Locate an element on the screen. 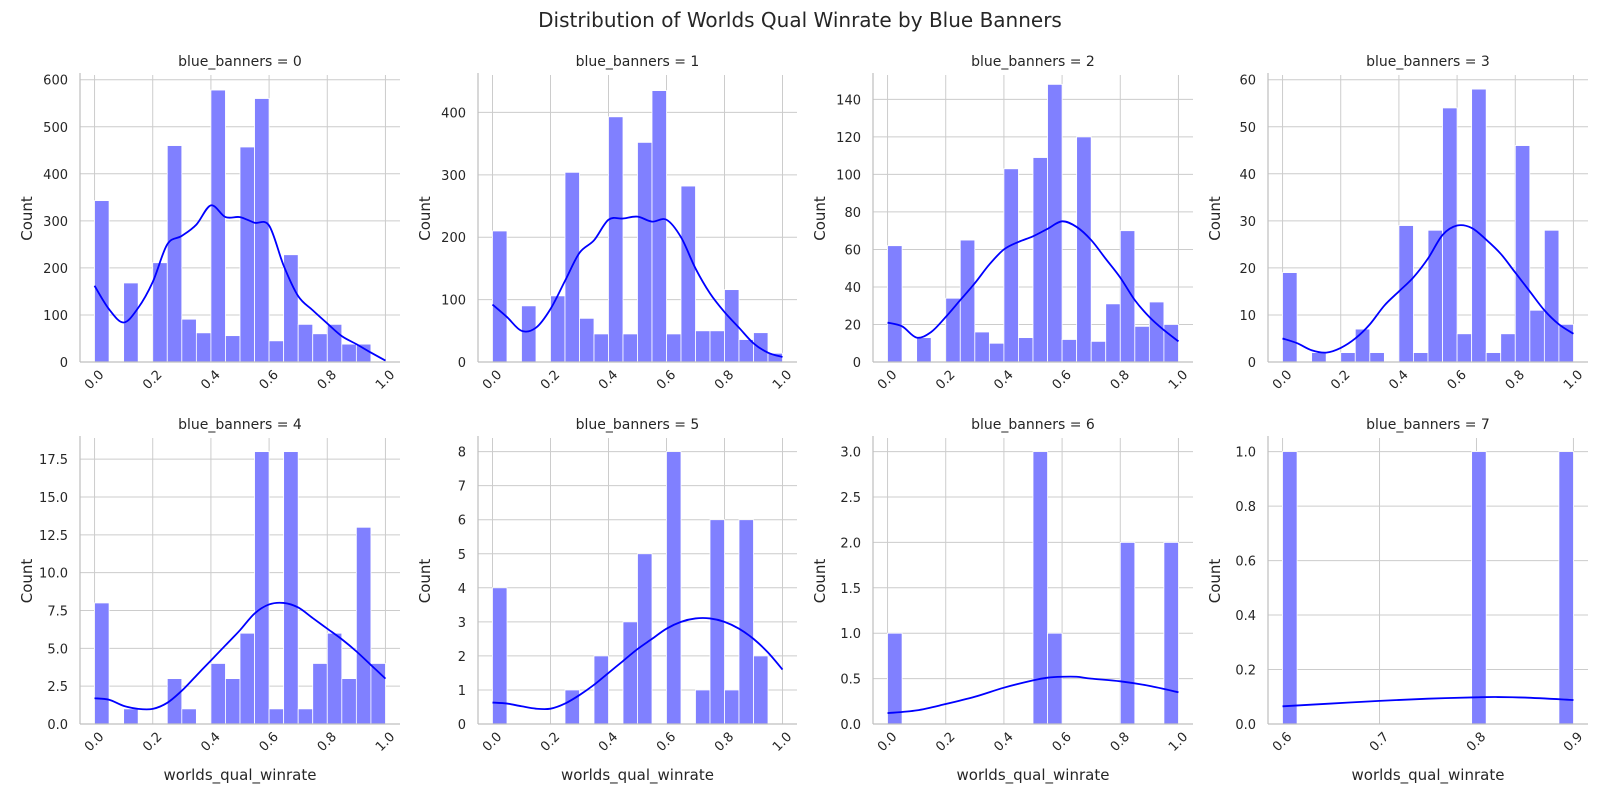 The width and height of the screenshot is (1600, 800). y-tick-label: 5 is located at coordinates (462, 555).